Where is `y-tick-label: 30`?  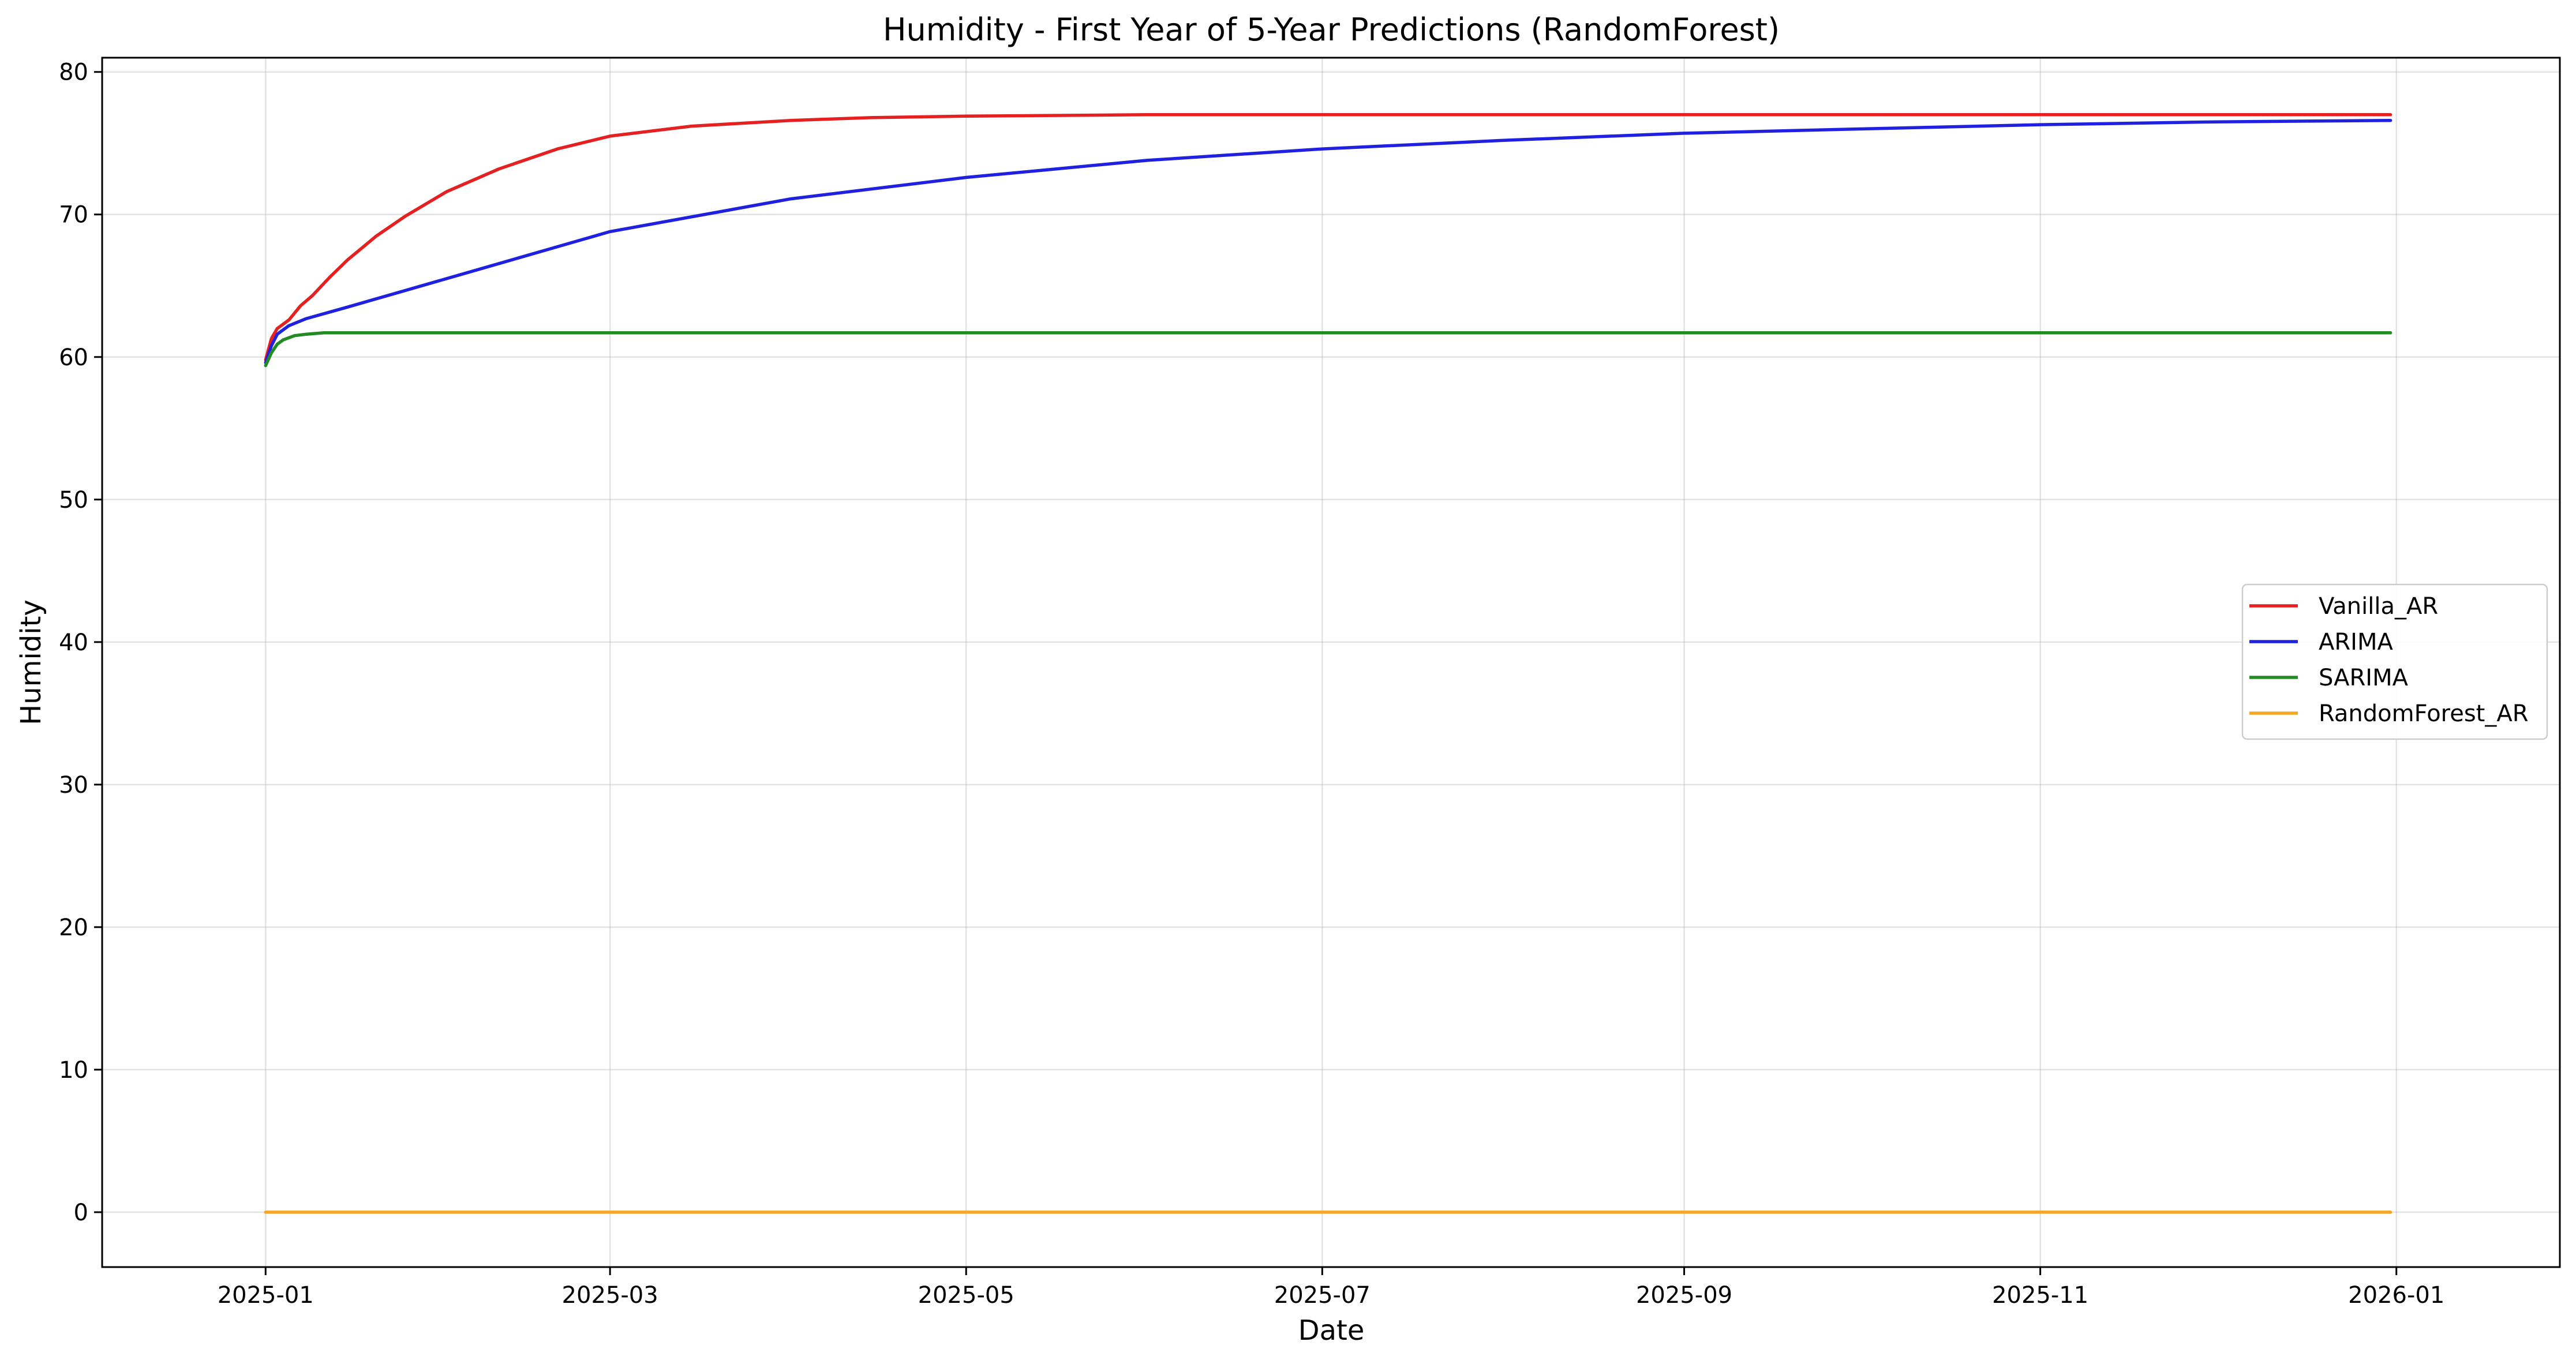 y-tick-label: 30 is located at coordinates (73, 785).